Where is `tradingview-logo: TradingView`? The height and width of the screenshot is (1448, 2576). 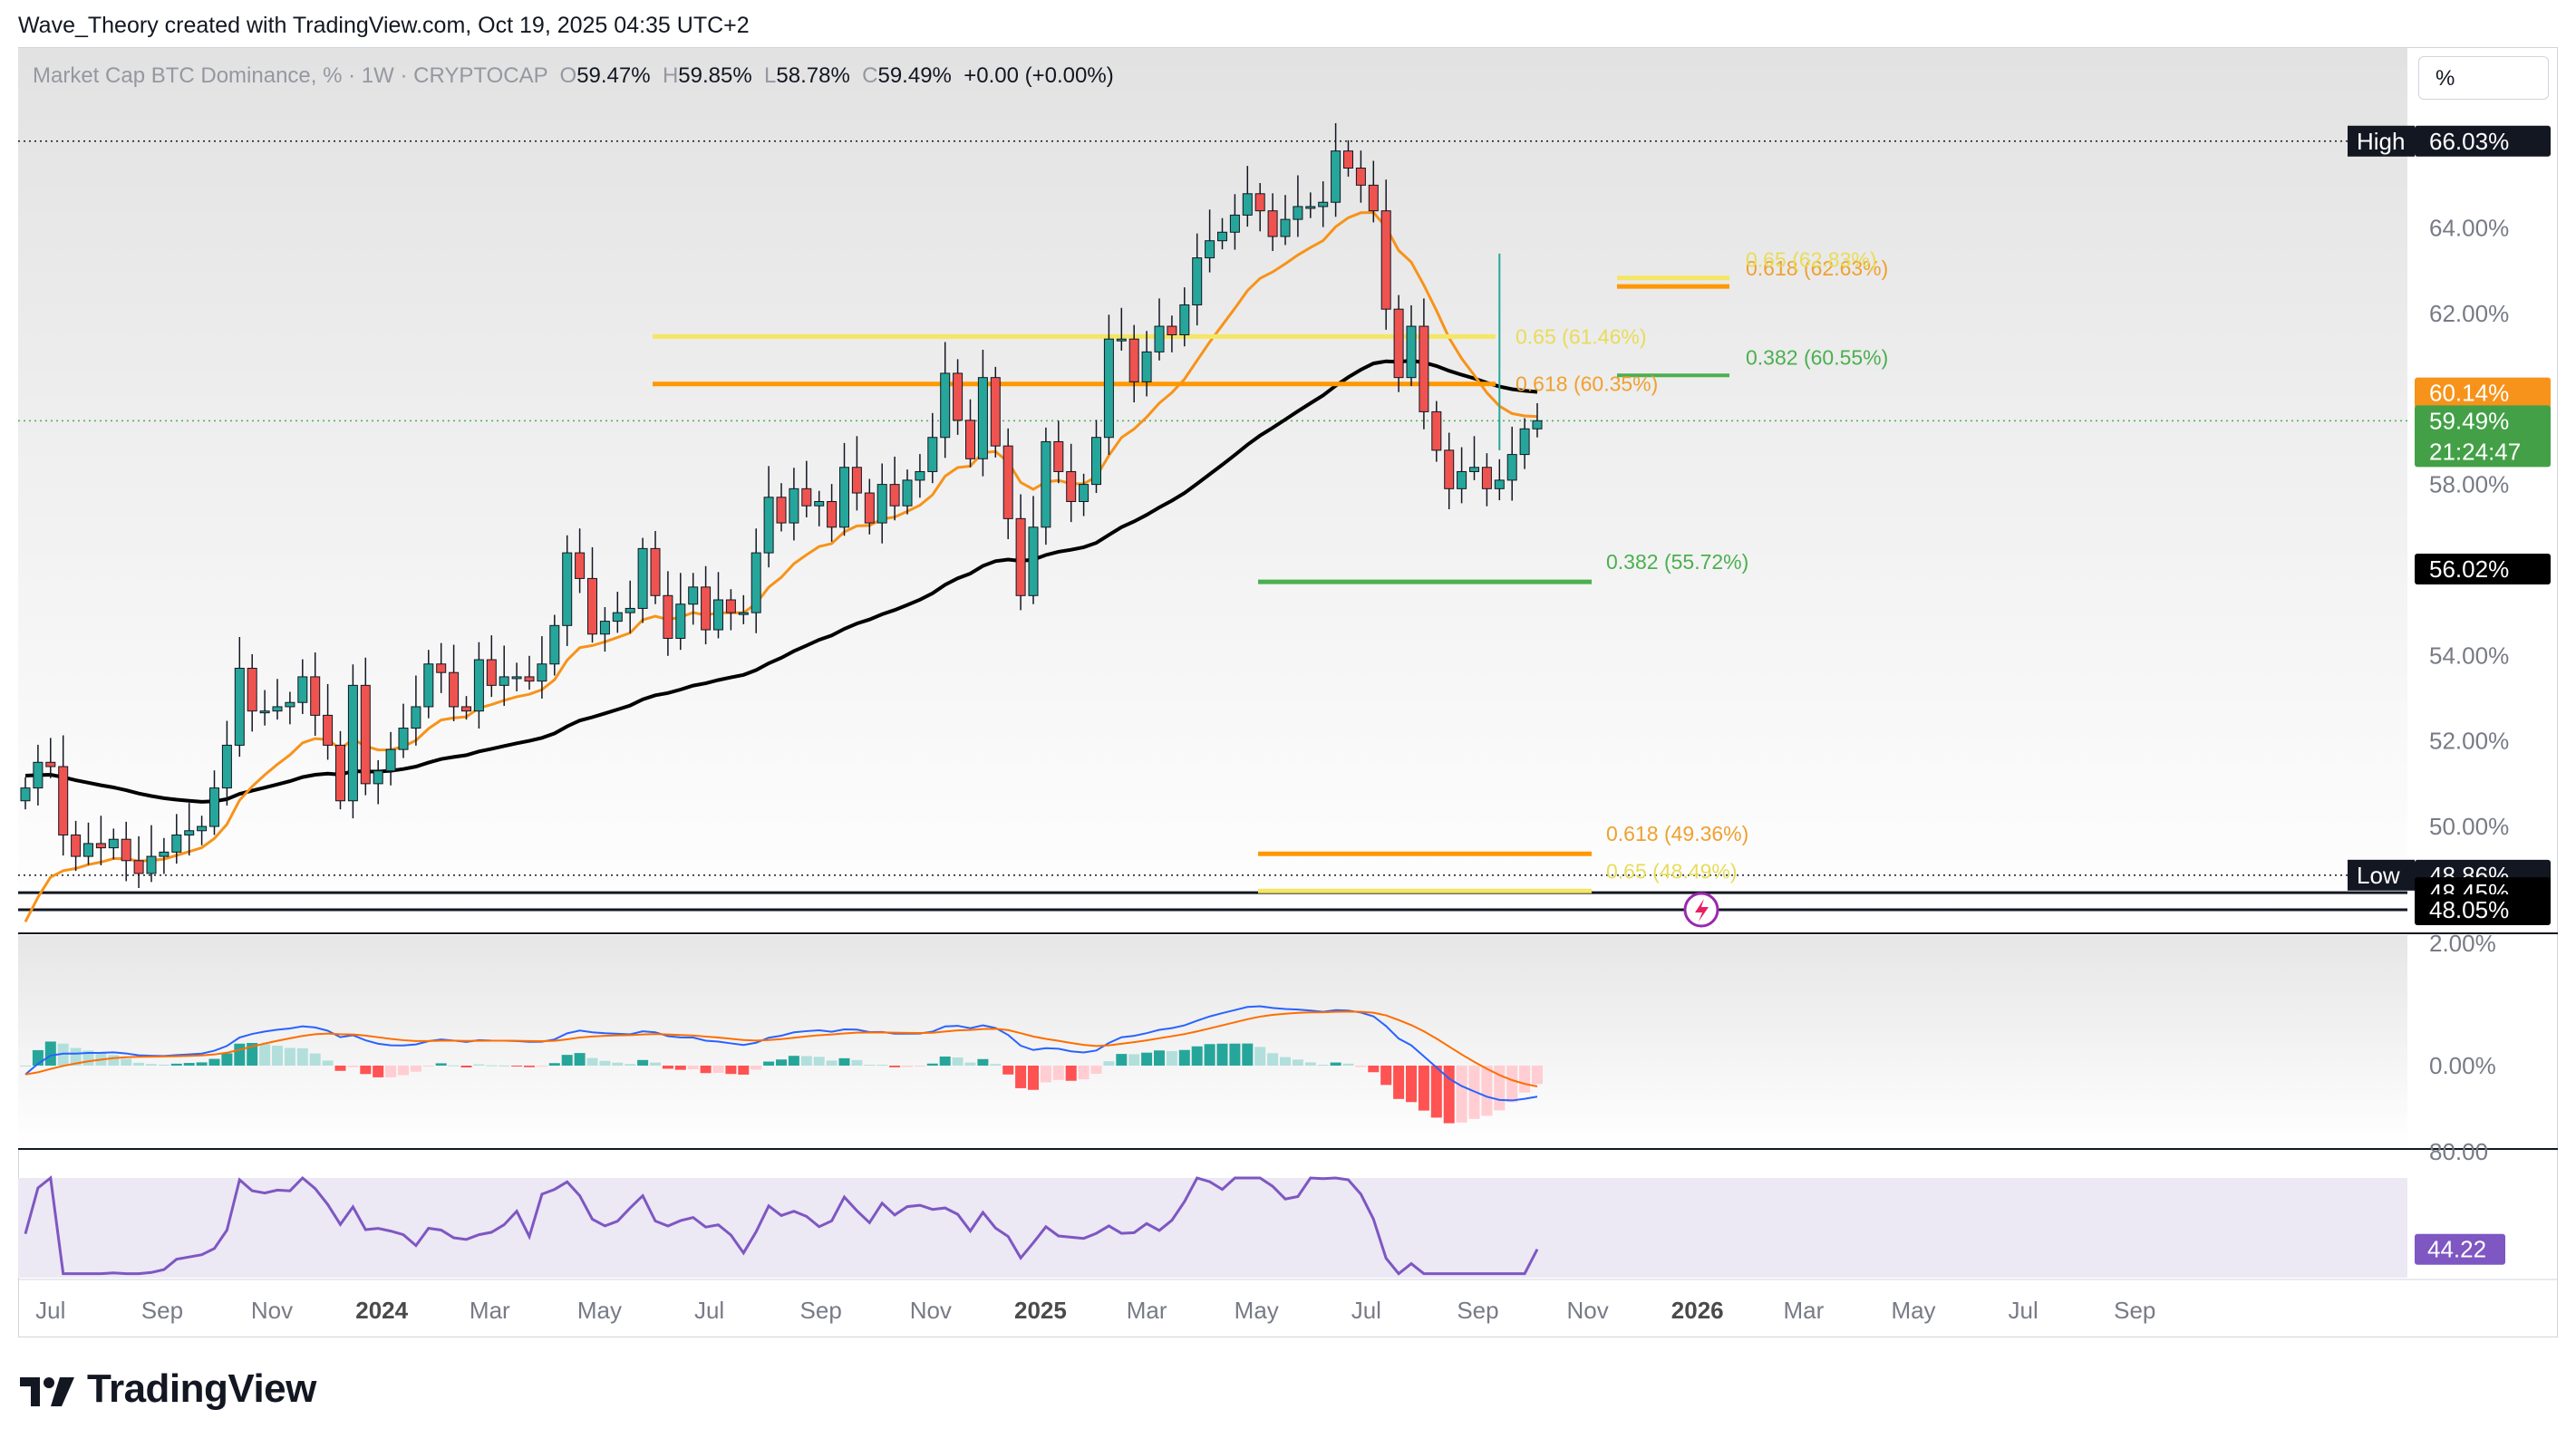
tradingview-logo: TradingView is located at coordinates (168, 1389).